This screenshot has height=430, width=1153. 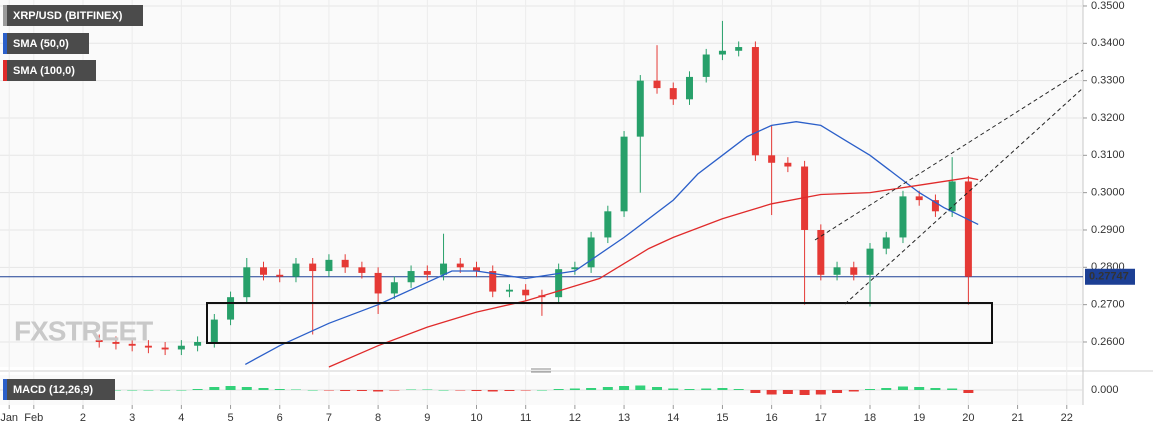 What do you see at coordinates (1017, 418) in the screenshot?
I see `x-tick-label: 21` at bounding box center [1017, 418].